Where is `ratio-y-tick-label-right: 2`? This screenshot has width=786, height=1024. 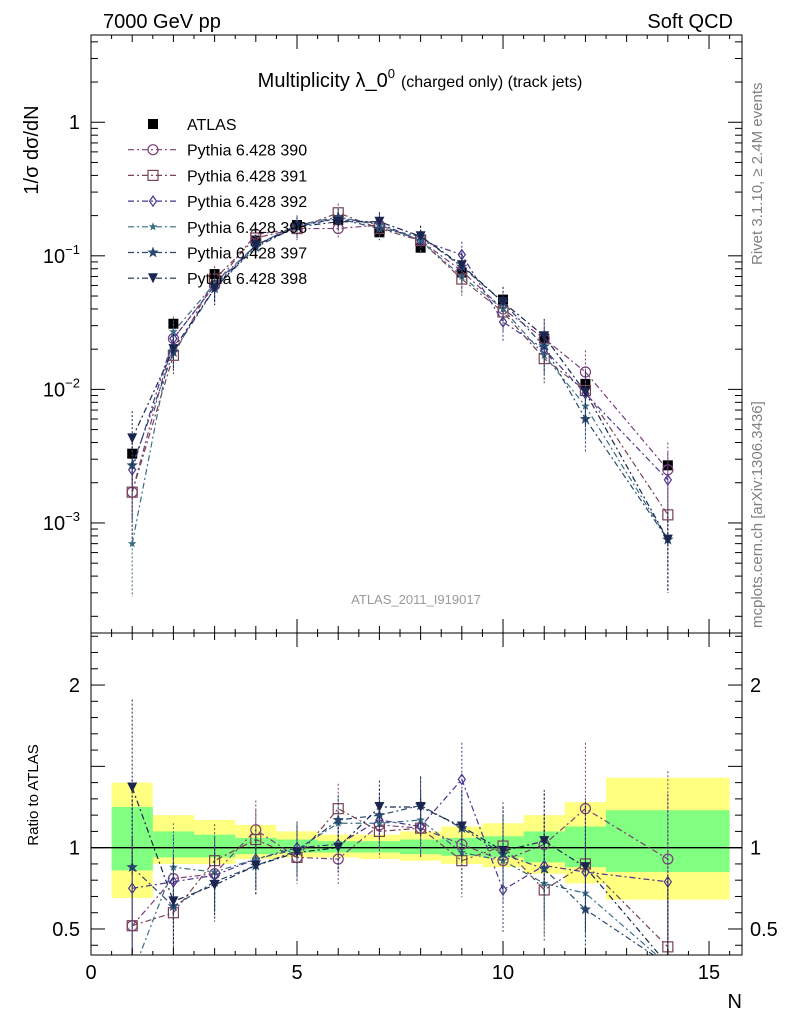 ratio-y-tick-label-right: 2 is located at coordinates (755, 686).